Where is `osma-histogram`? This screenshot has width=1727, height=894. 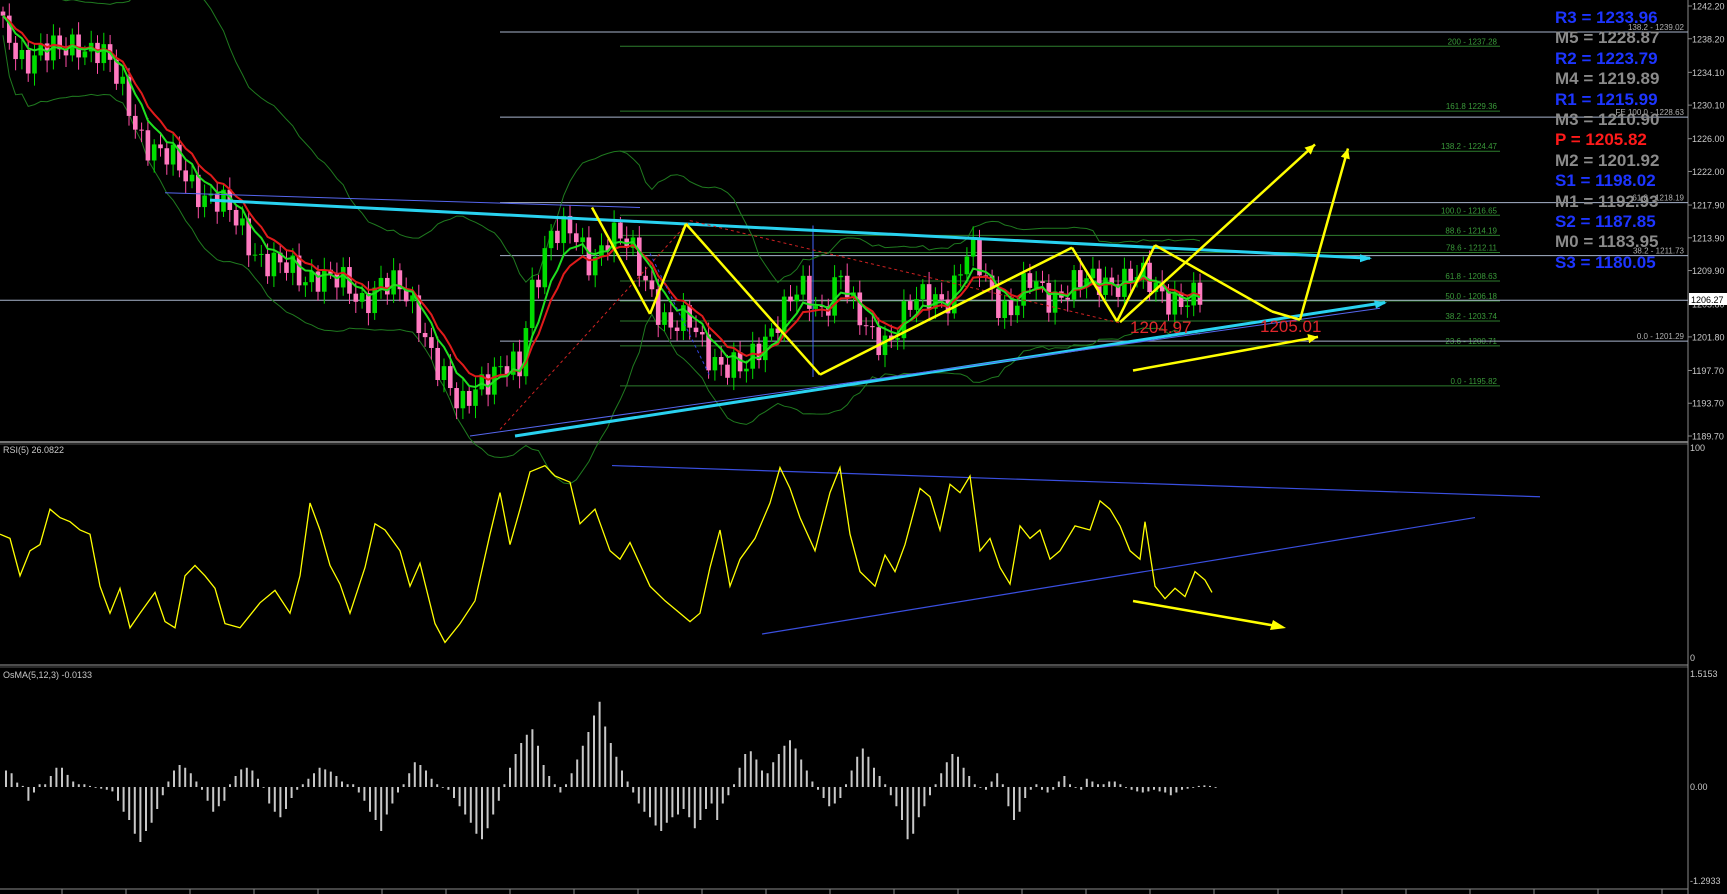
osma-histogram is located at coordinates (611, 771).